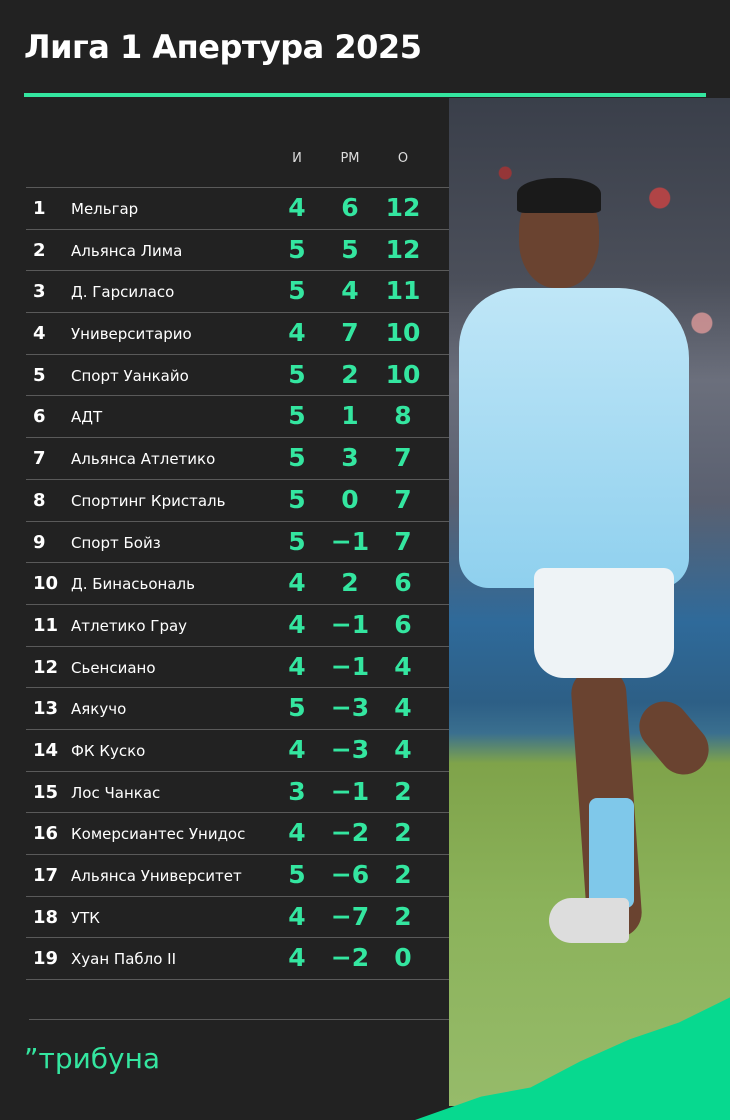  What do you see at coordinates (237, 708) in the screenshot?
I see `table-row: 13 Аякучо 5 −3 4` at bounding box center [237, 708].